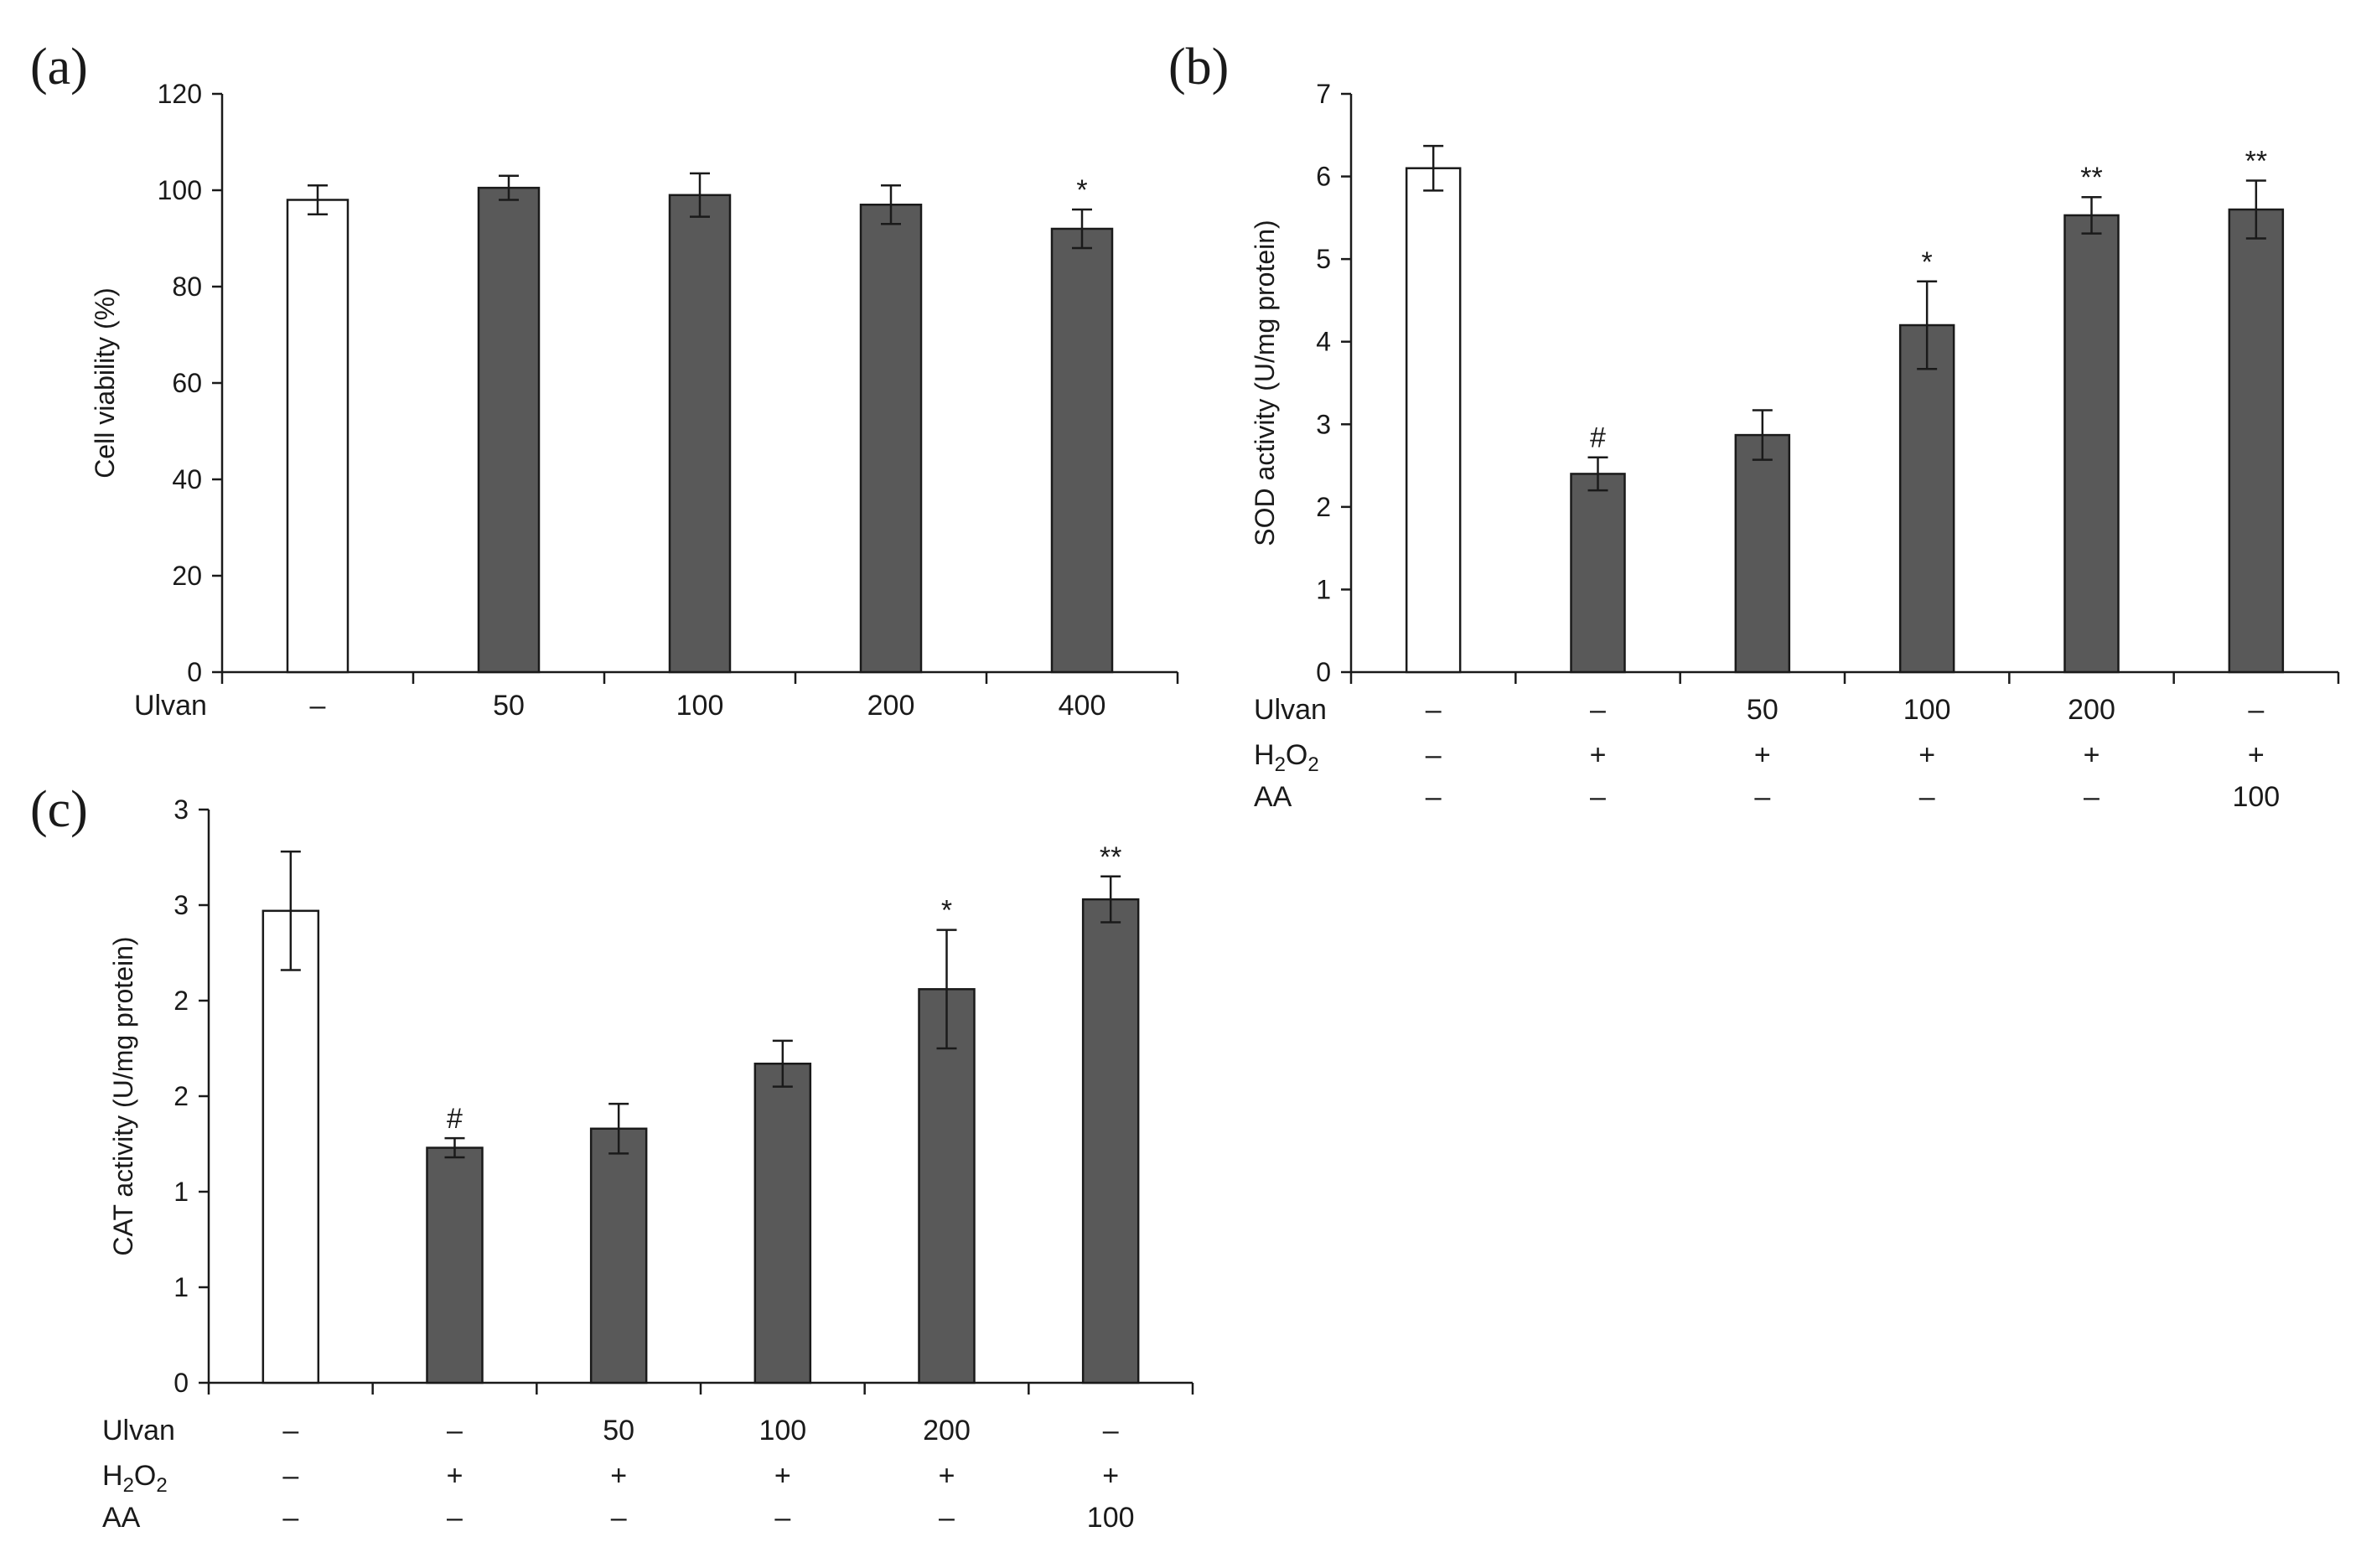  I want to click on y-tick-label: 40, so click(187, 479).